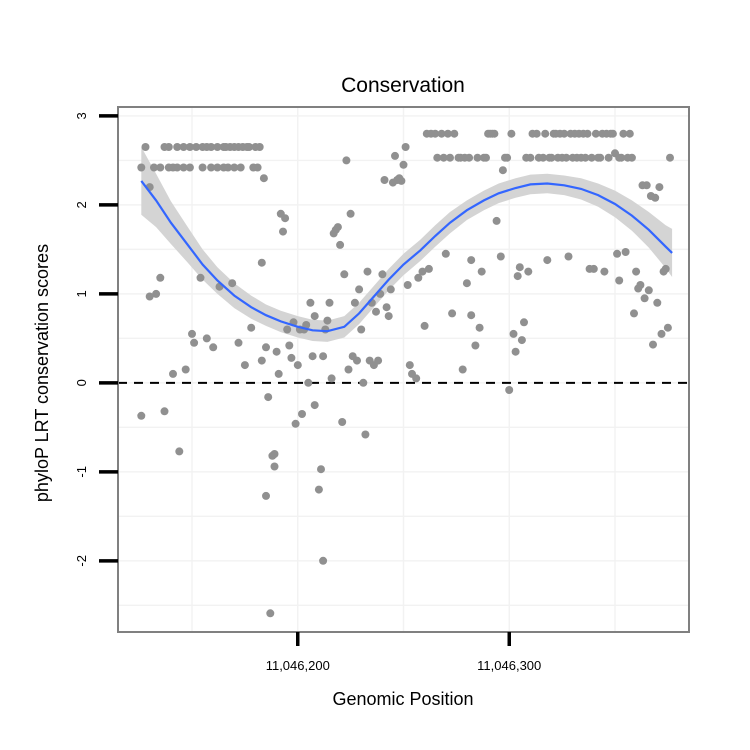  I want to click on y-axis-title: phyloP LRT conservation scores, so click(42, 373).